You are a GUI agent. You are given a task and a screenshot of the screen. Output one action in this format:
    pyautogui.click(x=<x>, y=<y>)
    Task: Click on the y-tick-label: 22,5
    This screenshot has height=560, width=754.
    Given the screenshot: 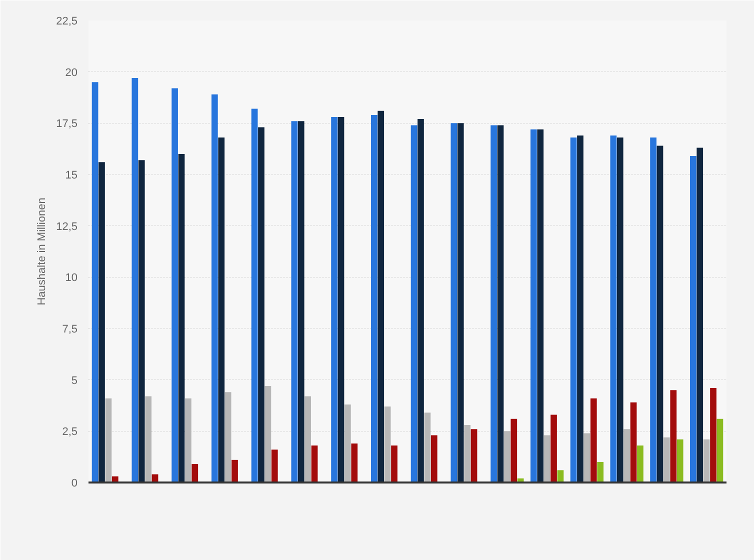 What is the action you would take?
    pyautogui.click(x=67, y=22)
    